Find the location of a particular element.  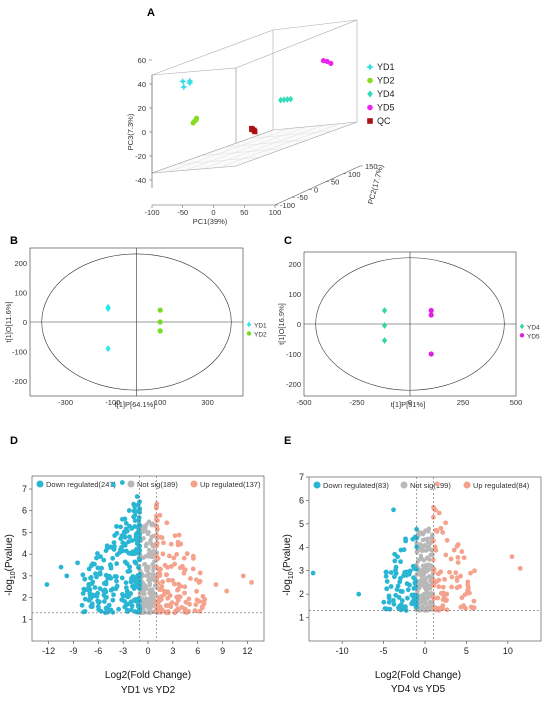

volcano-y-tick-label: 3 is located at coordinates (301, 571).